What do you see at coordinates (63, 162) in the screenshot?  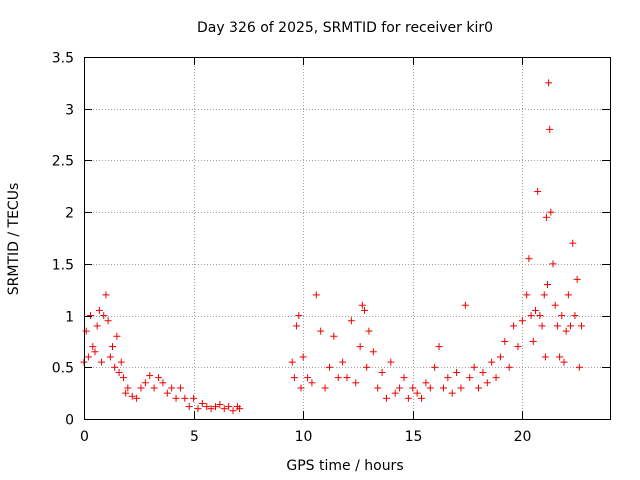 I see `y-tick-label: 2.5` at bounding box center [63, 162].